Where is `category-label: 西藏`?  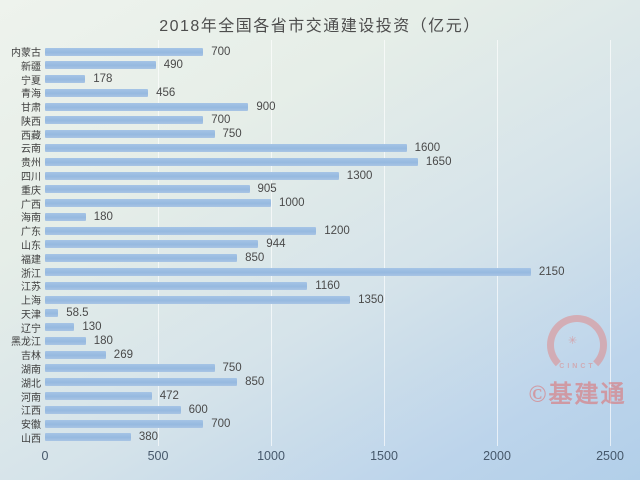
category-label: 西藏 is located at coordinates (31, 136).